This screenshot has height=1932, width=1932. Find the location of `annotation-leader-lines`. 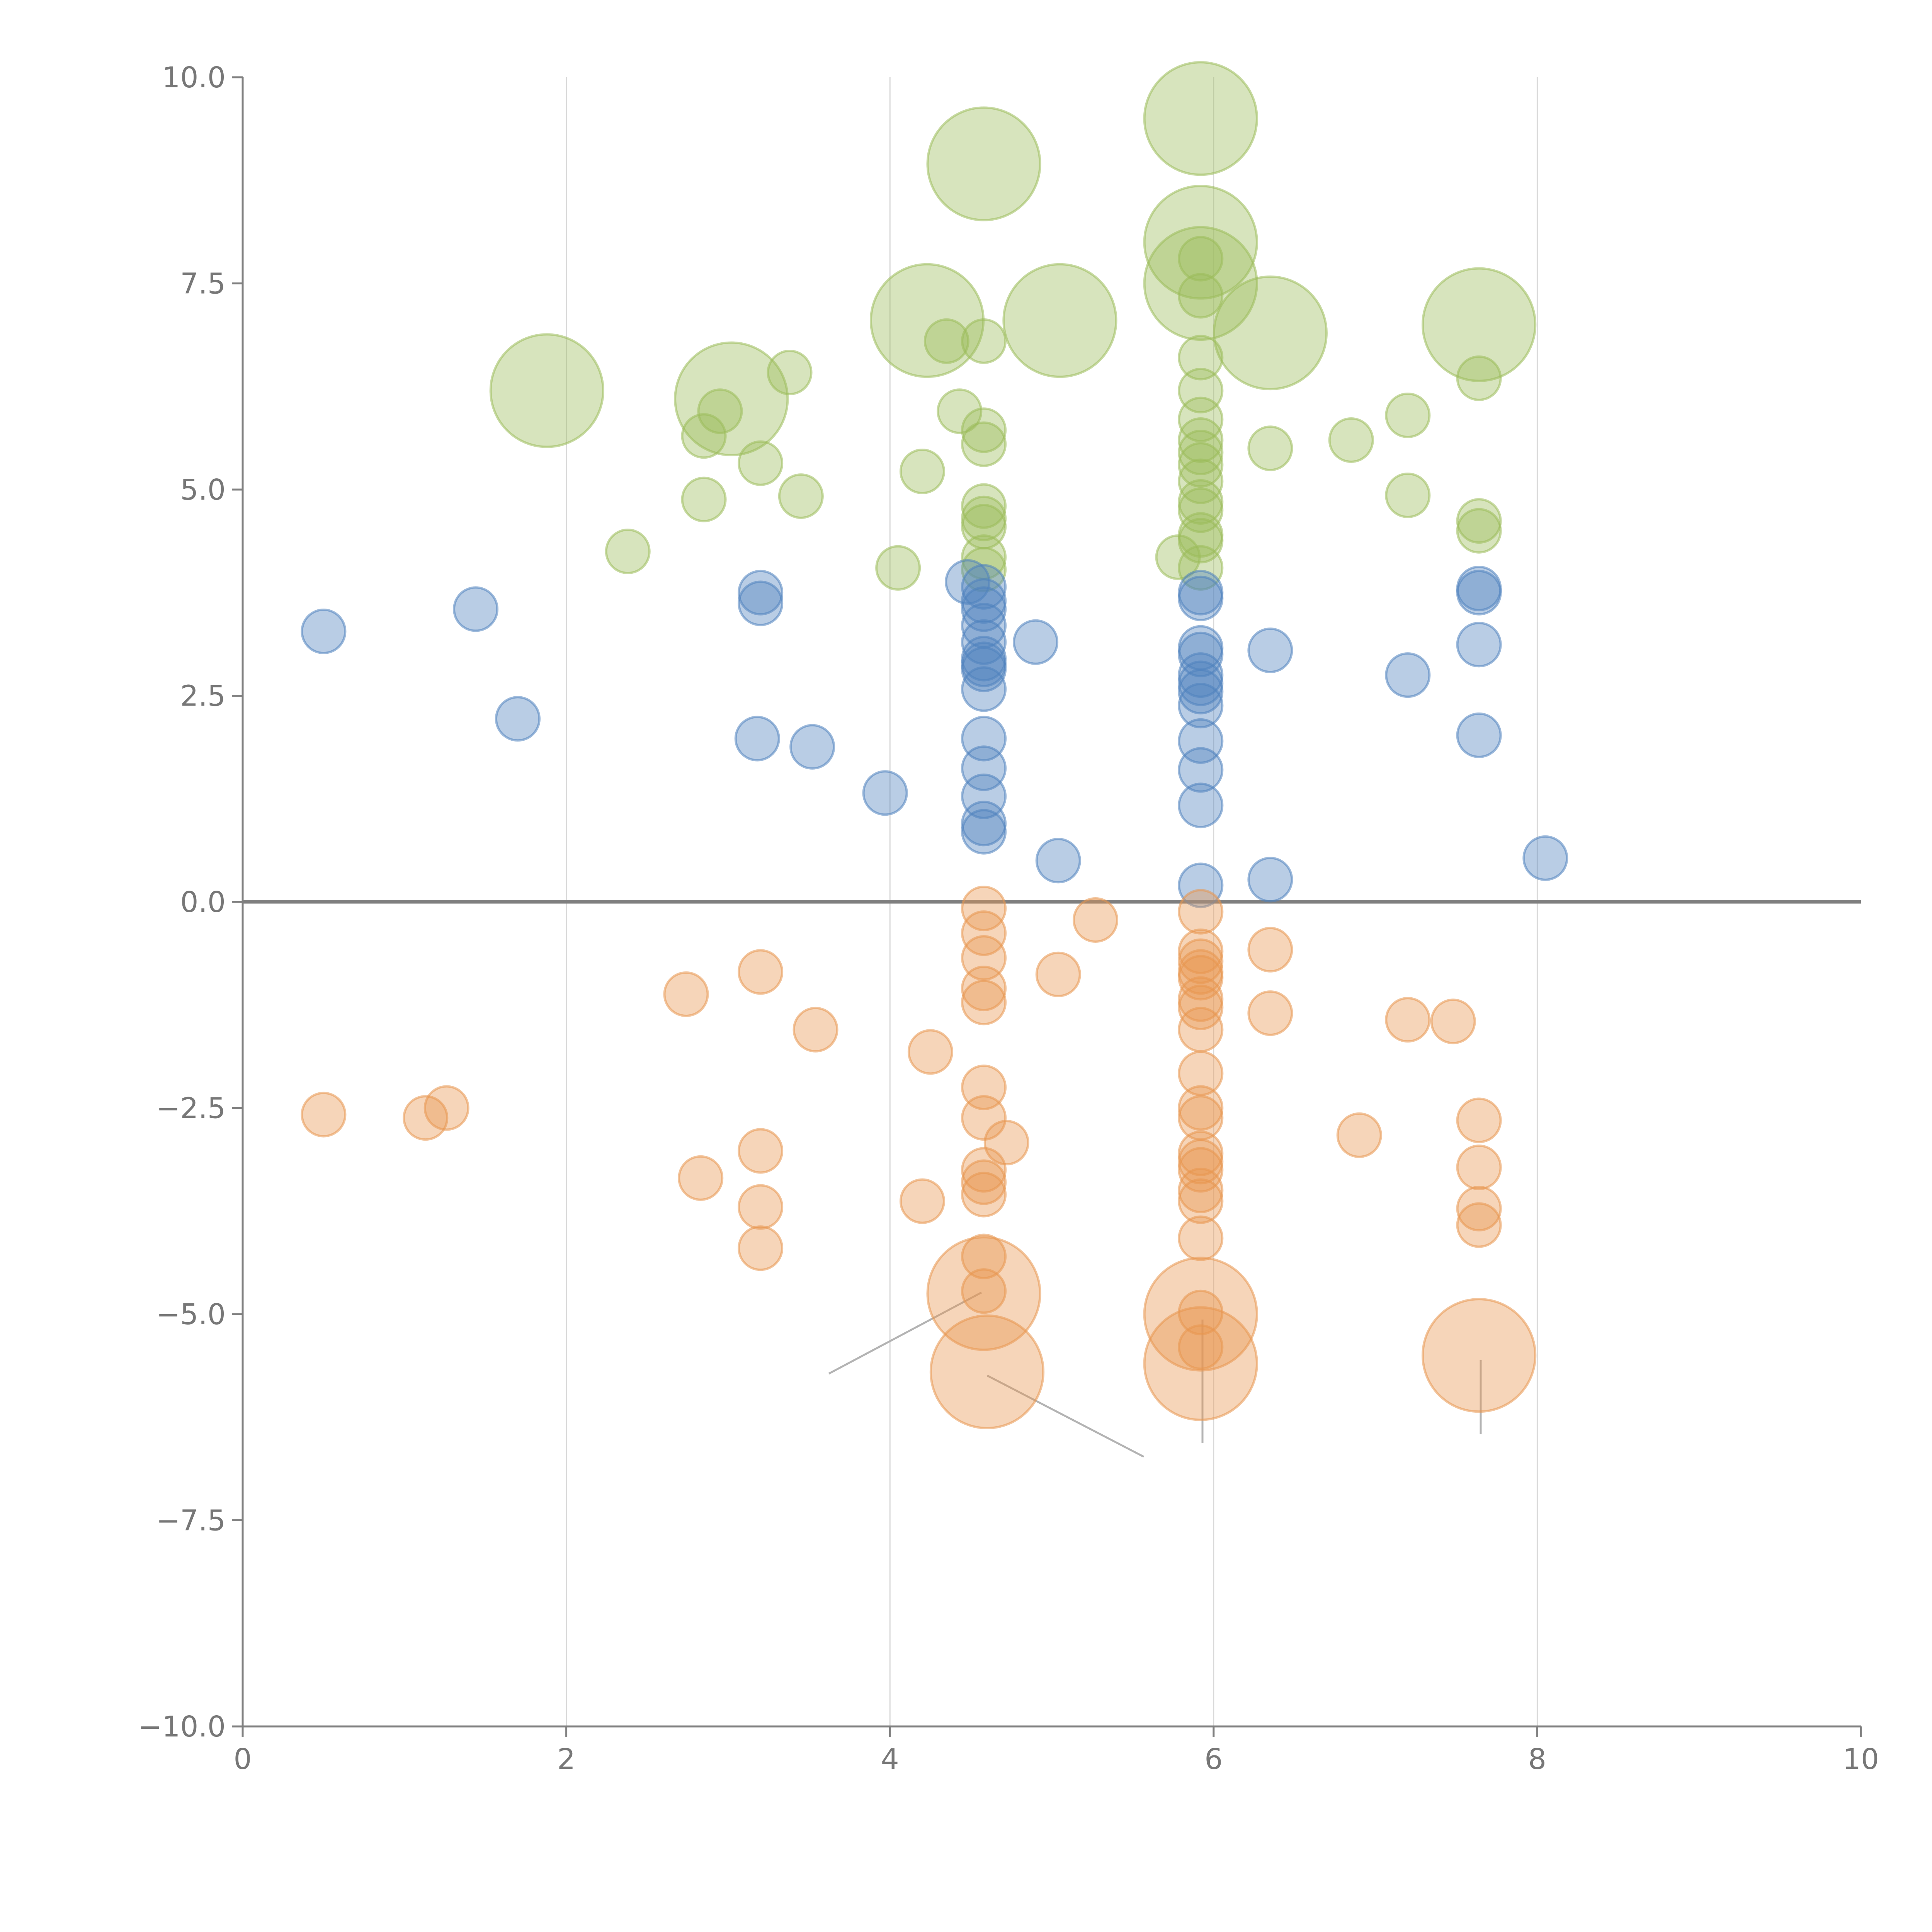

annotation-leader-lines is located at coordinates (1155, 1375).